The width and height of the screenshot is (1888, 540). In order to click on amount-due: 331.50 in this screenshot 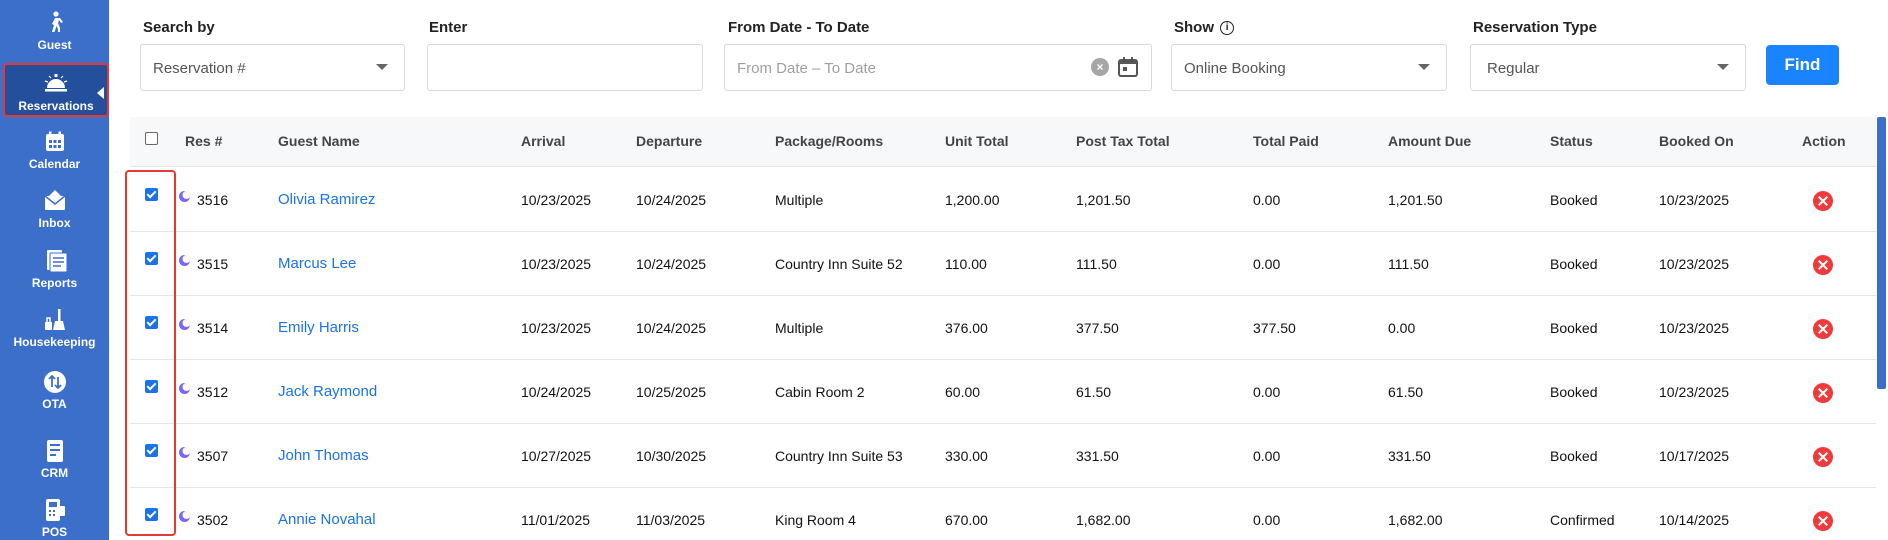, I will do `click(1409, 456)`.